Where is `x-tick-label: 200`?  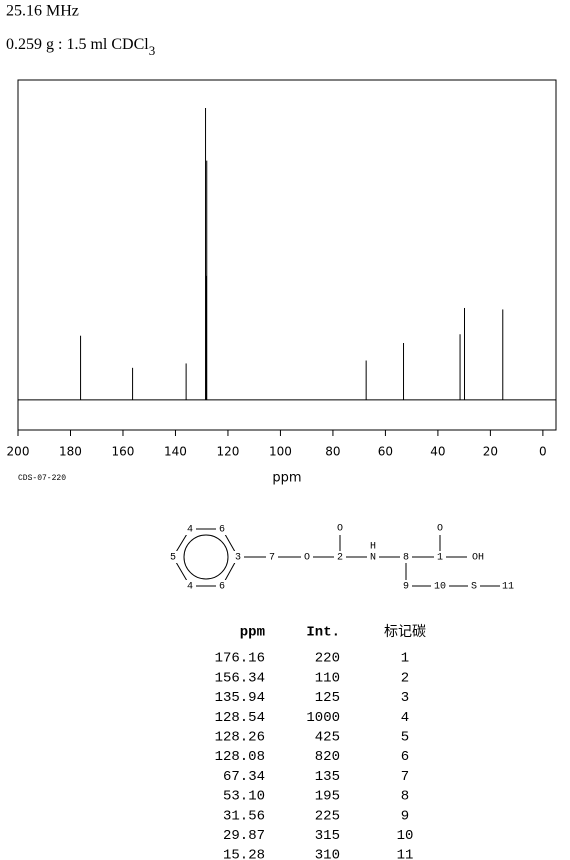
x-tick-label: 200 is located at coordinates (18, 452).